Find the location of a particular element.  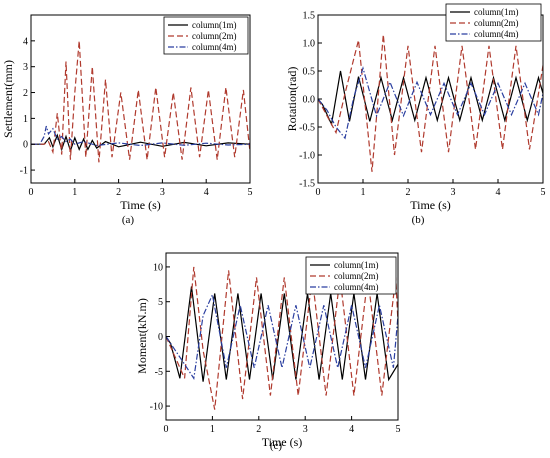

y-tick-label: 10 is located at coordinates (158, 267).